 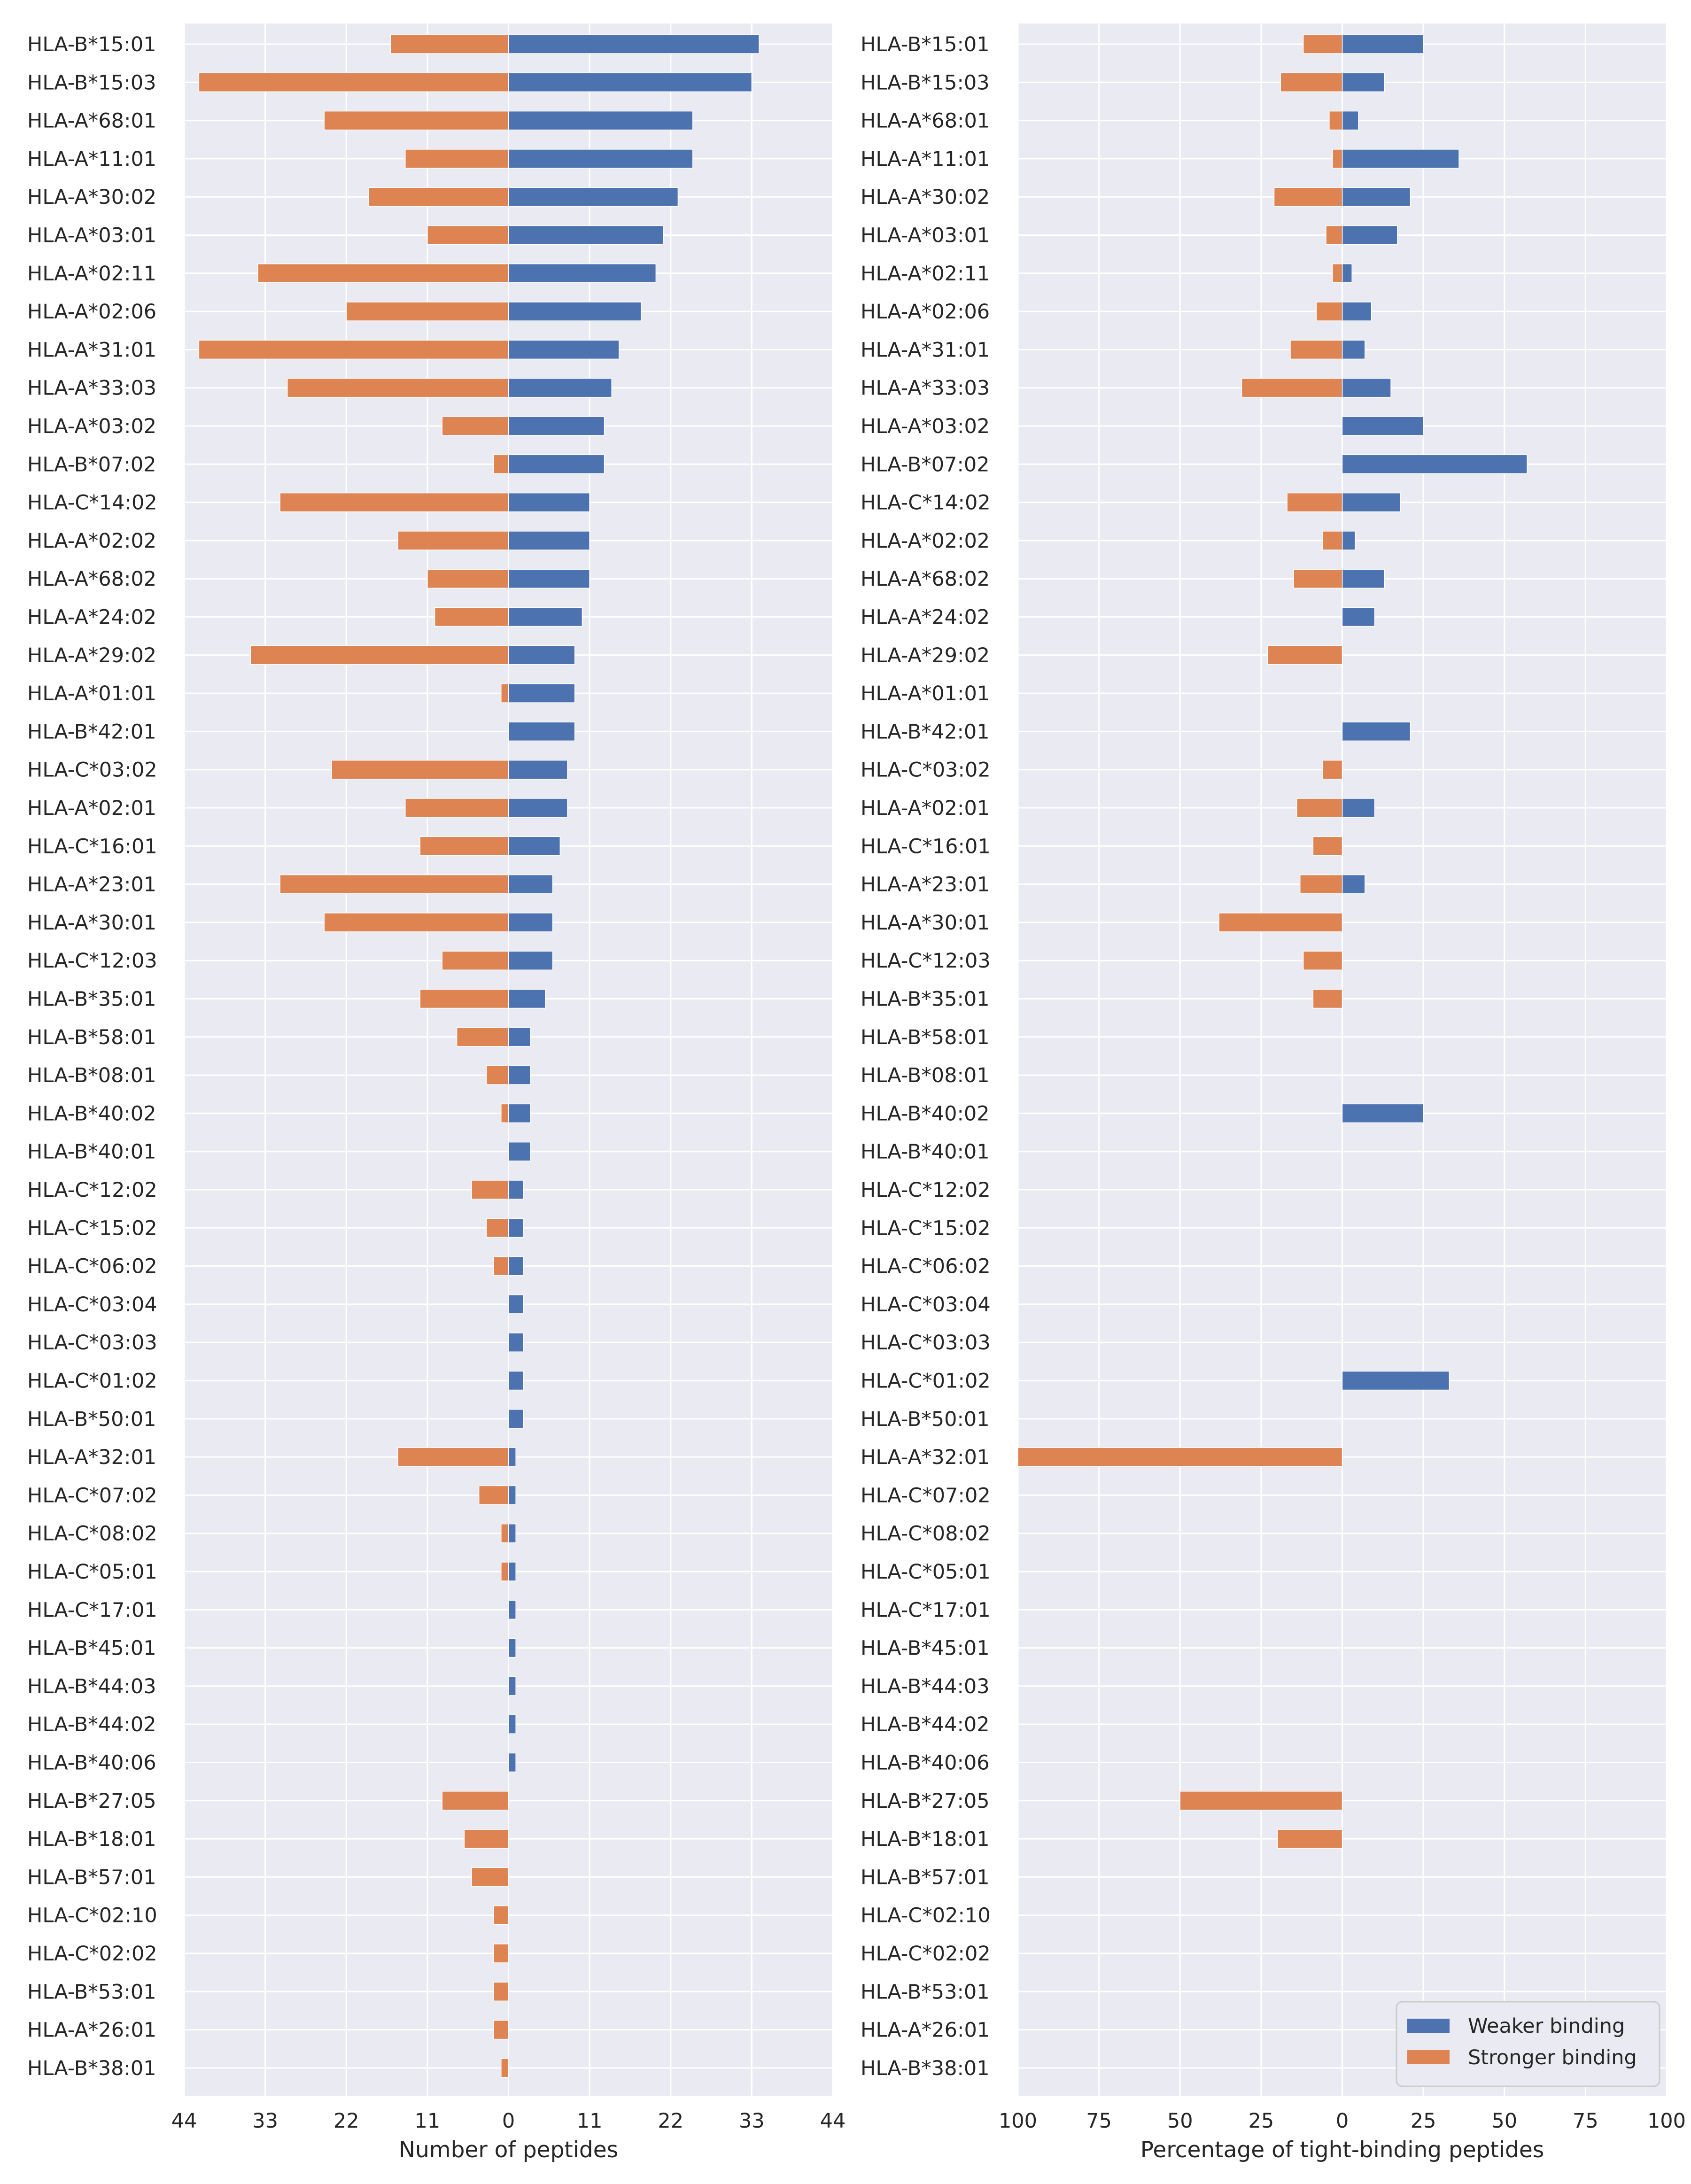 I want to click on category-label: HLA-B*40:06, so click(x=926, y=1763).